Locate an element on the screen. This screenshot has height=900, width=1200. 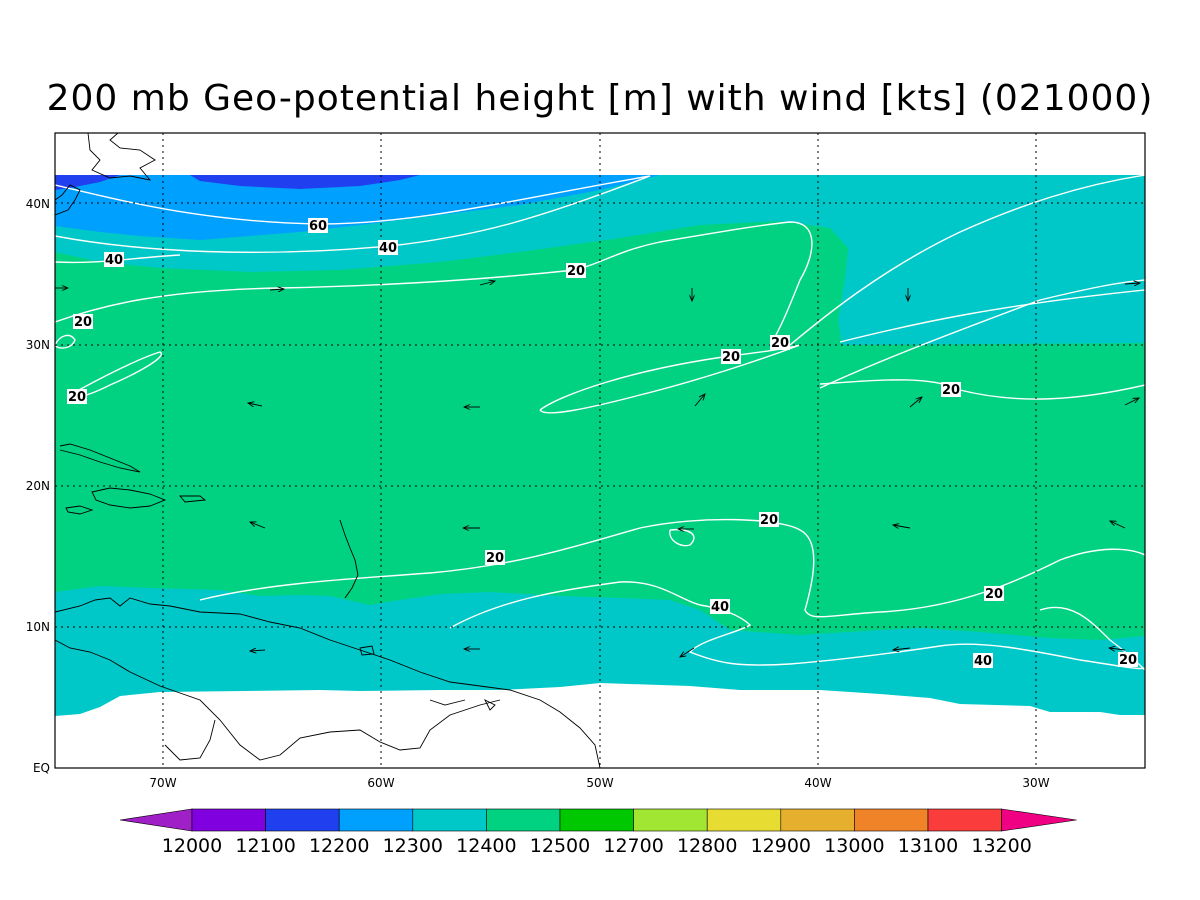
x-tick-label: 50W is located at coordinates (599, 783).